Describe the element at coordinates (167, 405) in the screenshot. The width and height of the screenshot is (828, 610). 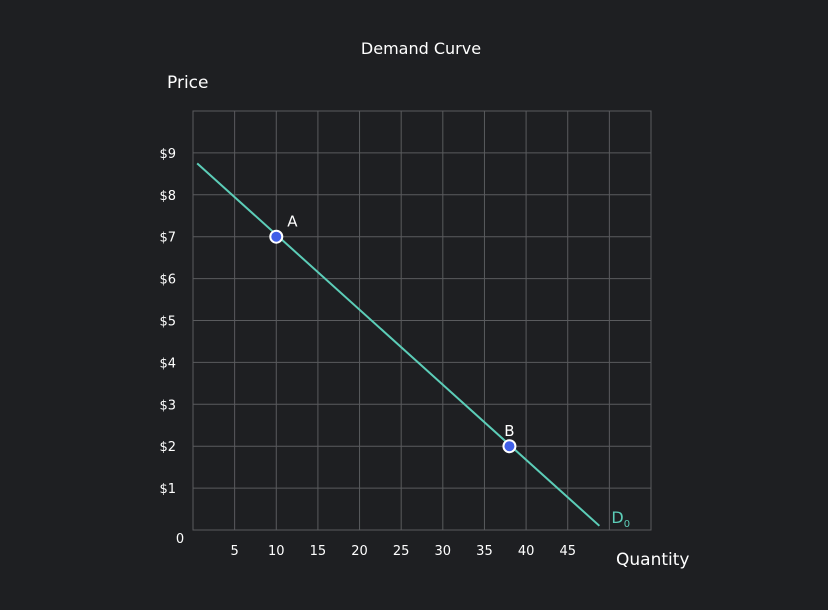
I see `y-tick-label: $3` at that location.